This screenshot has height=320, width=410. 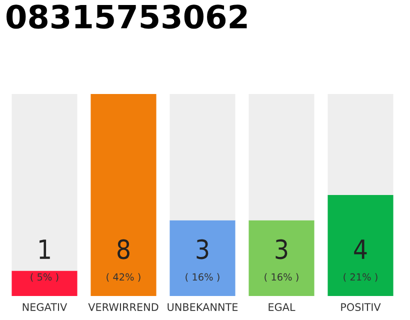 What do you see at coordinates (203, 307) in the screenshot?
I see `x-tick-label: UNBEKANNTE` at bounding box center [203, 307].